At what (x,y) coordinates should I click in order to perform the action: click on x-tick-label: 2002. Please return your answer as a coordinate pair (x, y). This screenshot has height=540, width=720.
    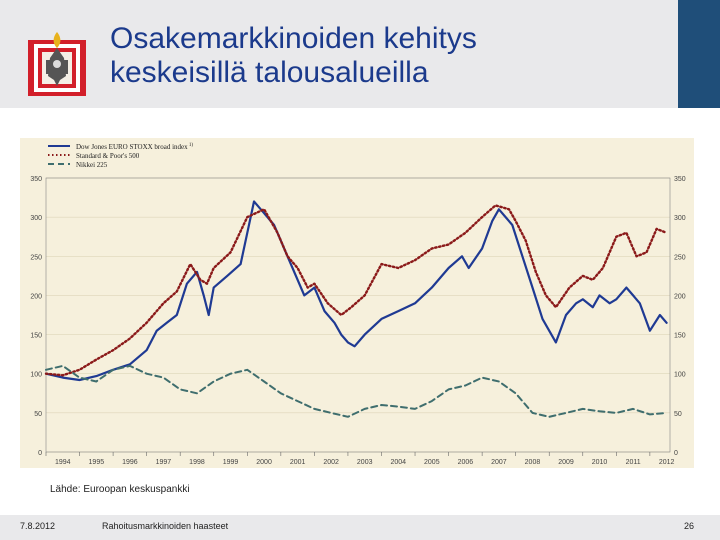
    Looking at the image, I should click on (331, 462).